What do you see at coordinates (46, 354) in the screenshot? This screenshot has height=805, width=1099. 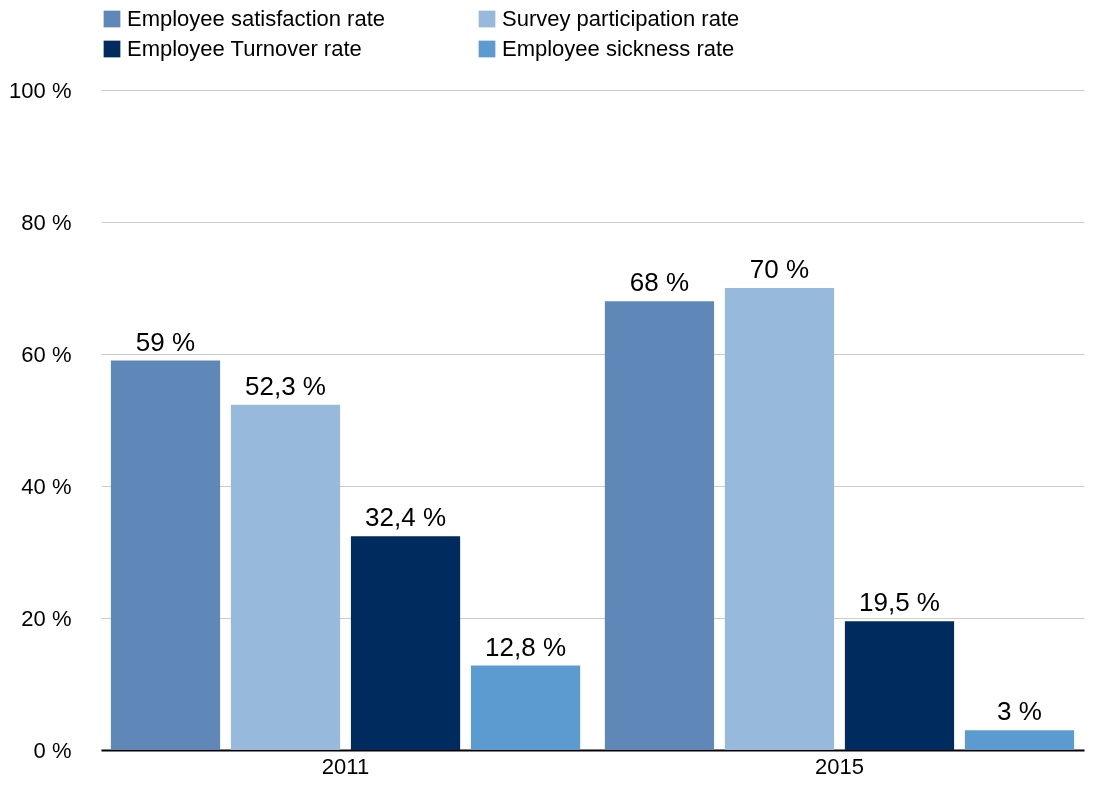 I see `y-tick-label: 60 %` at bounding box center [46, 354].